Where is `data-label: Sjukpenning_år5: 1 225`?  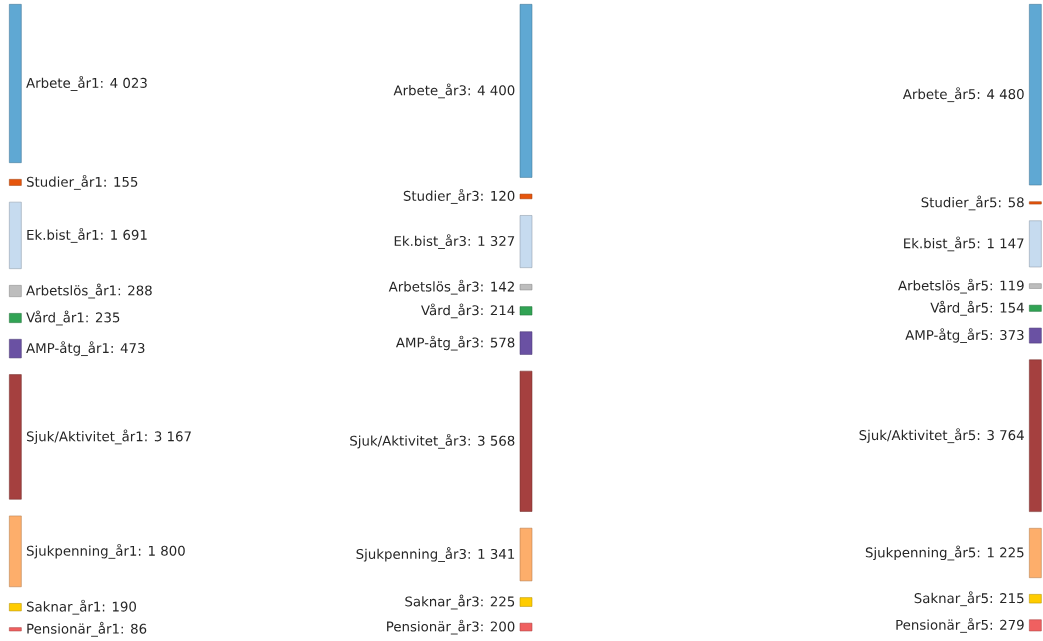
data-label: Sjukpenning_år5: 1 225 is located at coordinates (944, 553).